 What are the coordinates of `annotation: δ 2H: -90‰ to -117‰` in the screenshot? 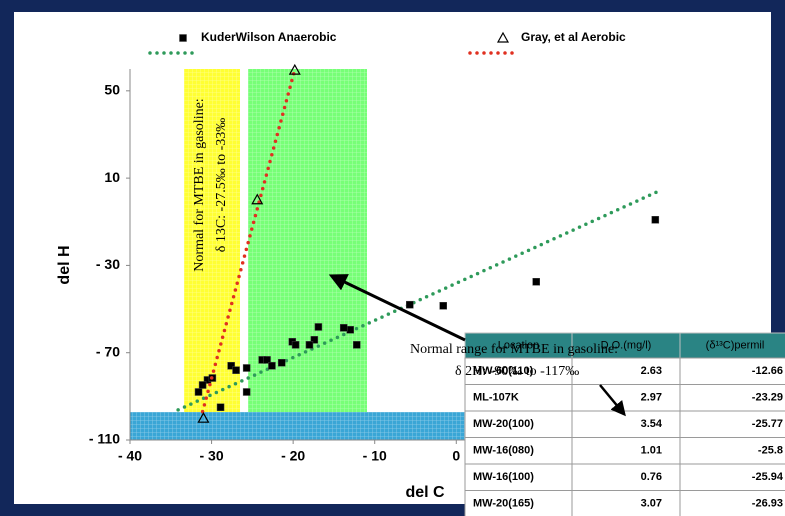 It's located at (517, 371).